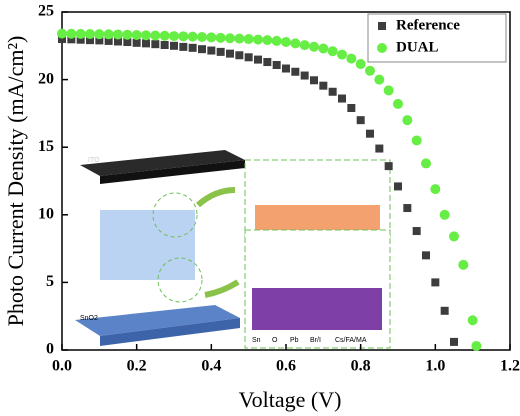 This screenshot has width=520, height=416. Describe the element at coordinates (170, 332) in the screenshot. I see `bottom-plate-side` at that location.